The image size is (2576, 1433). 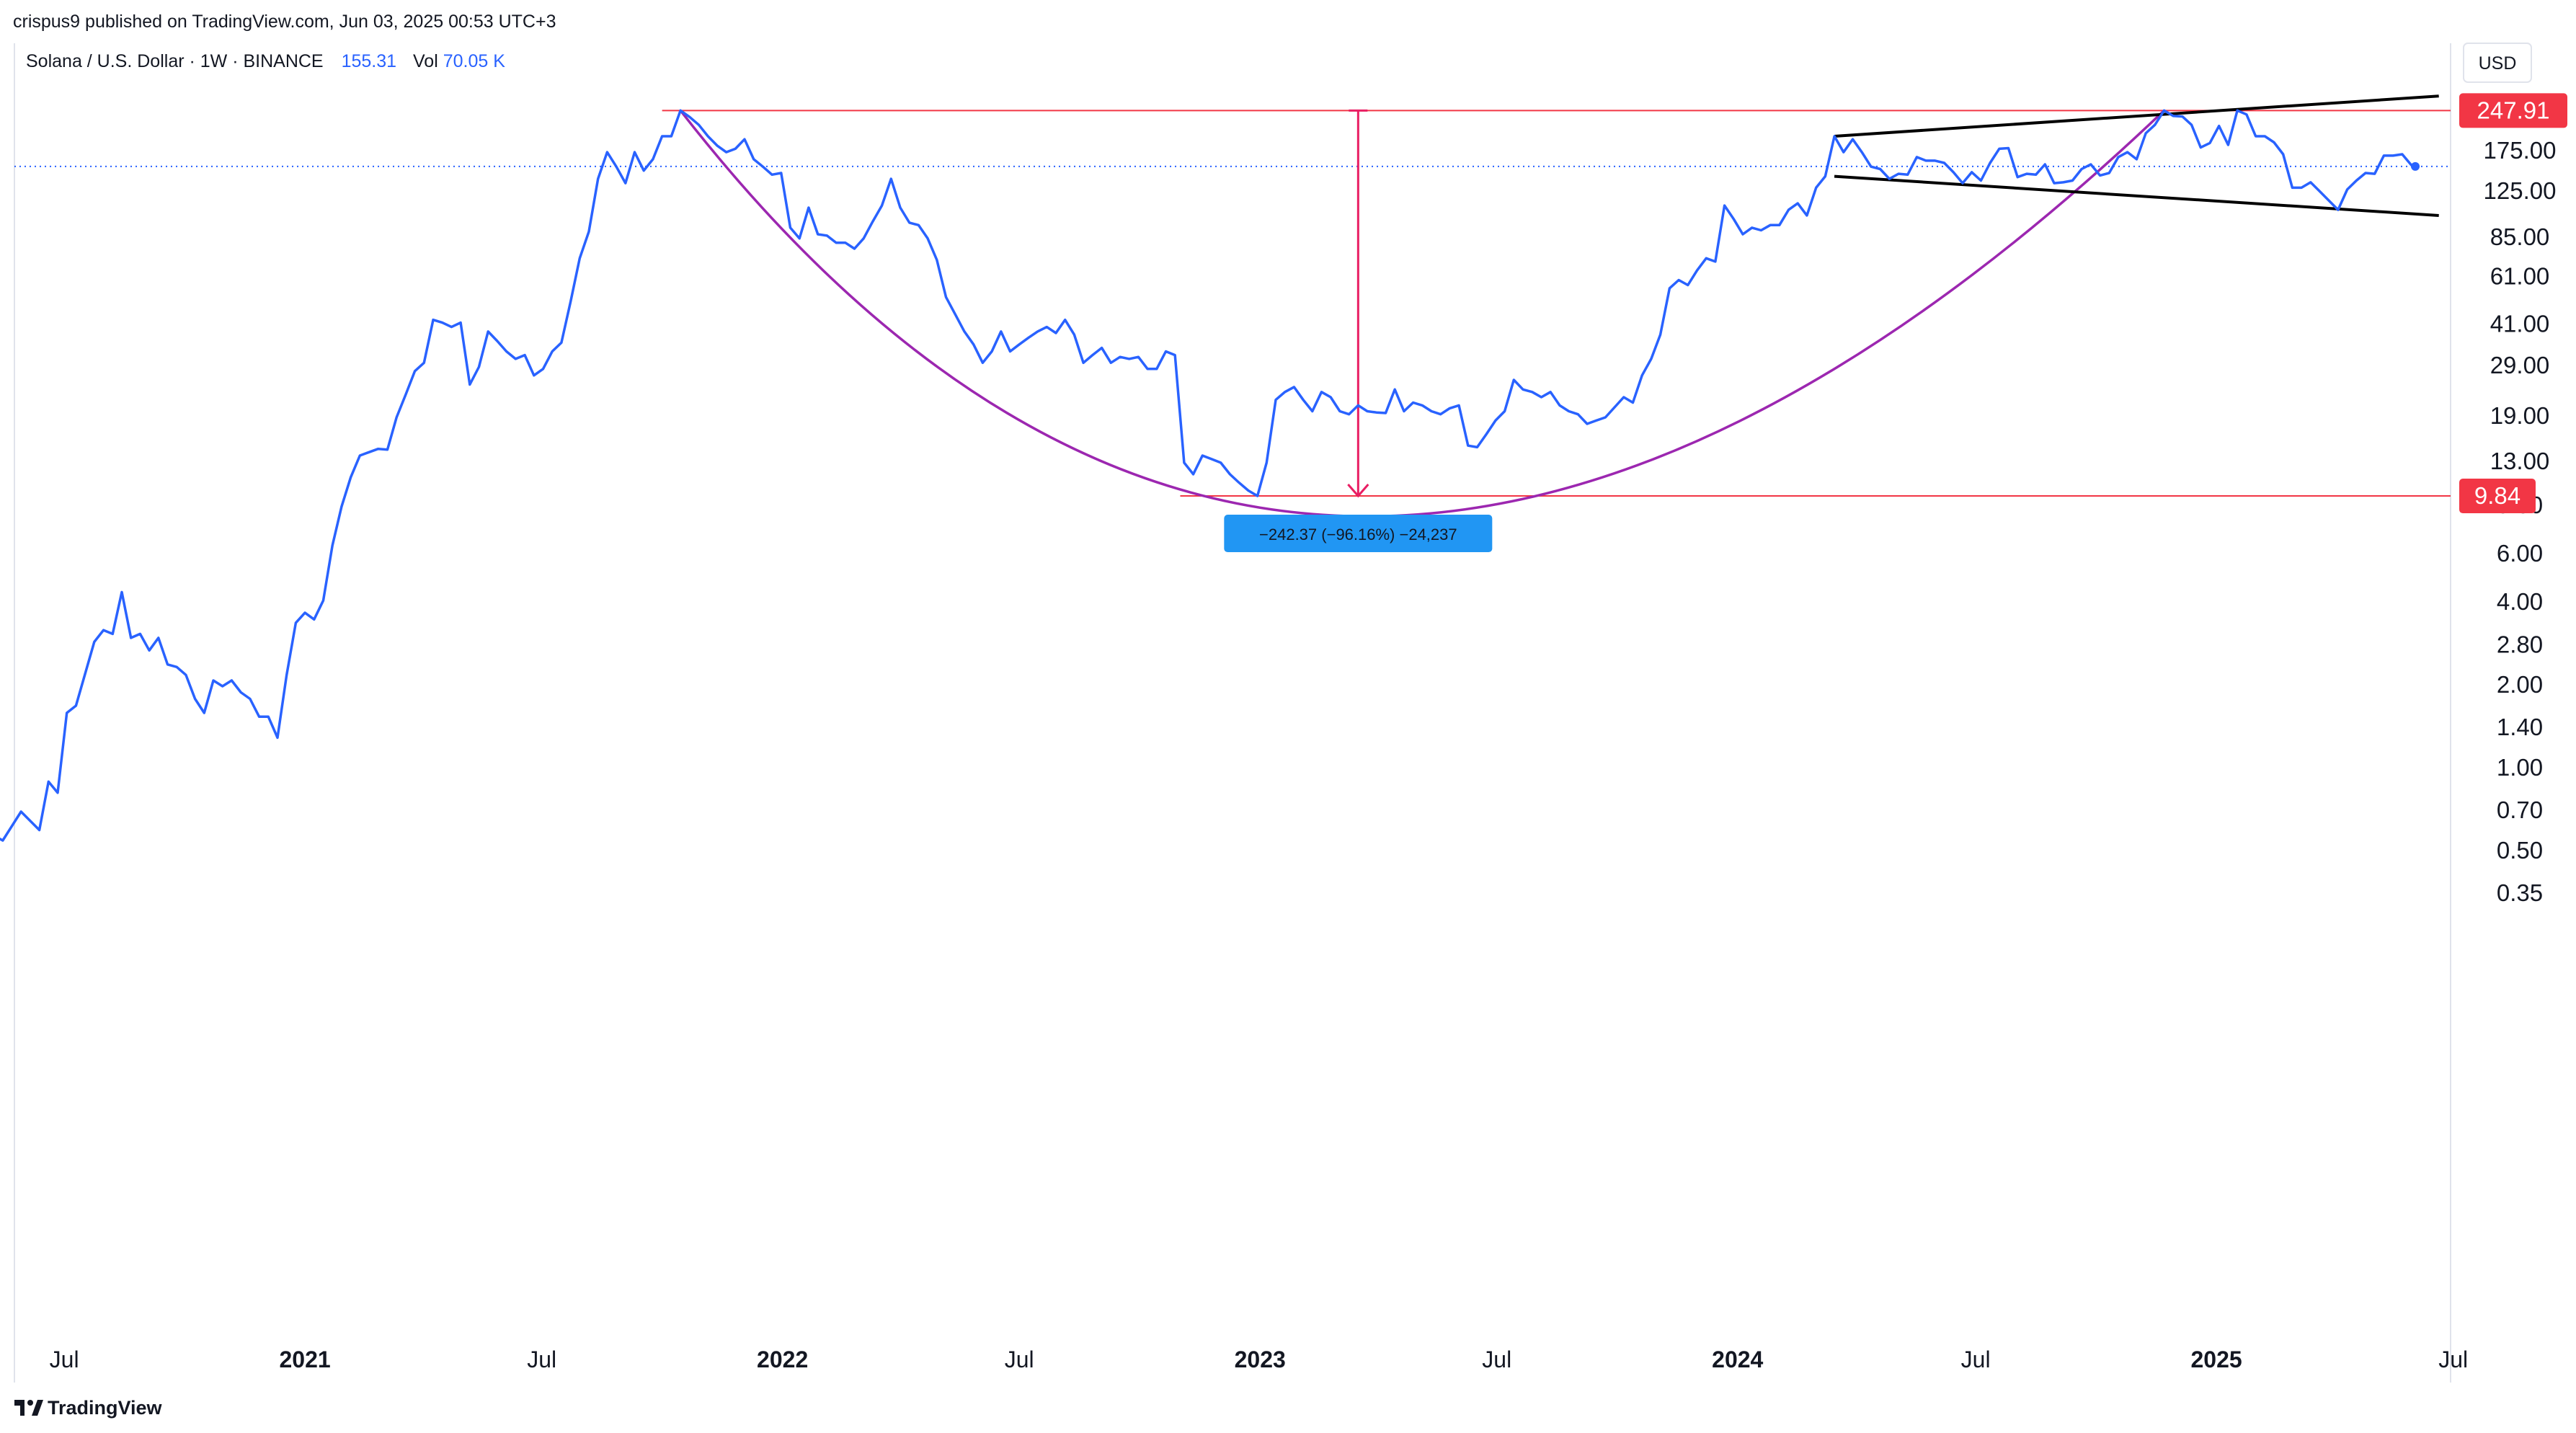 I want to click on level-price-badge-label: 9.84, so click(x=2497, y=495).